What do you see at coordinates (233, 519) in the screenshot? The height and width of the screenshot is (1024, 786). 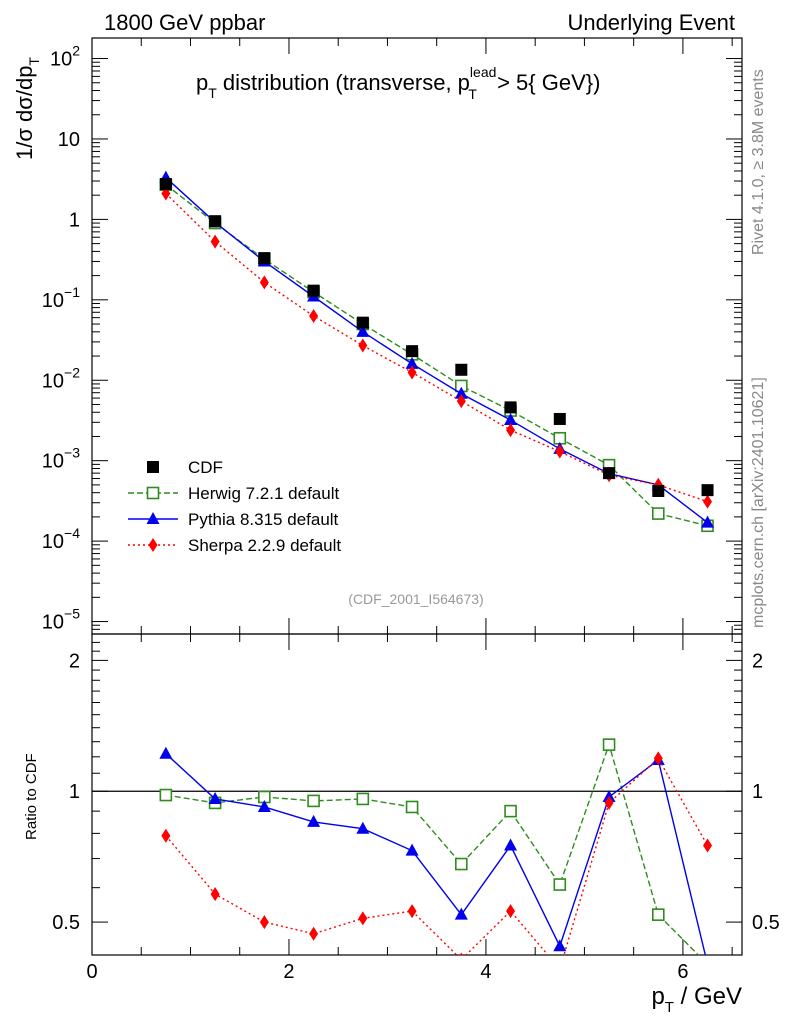 I see `legend-item-pythia: Pythia 8.315 default` at bounding box center [233, 519].